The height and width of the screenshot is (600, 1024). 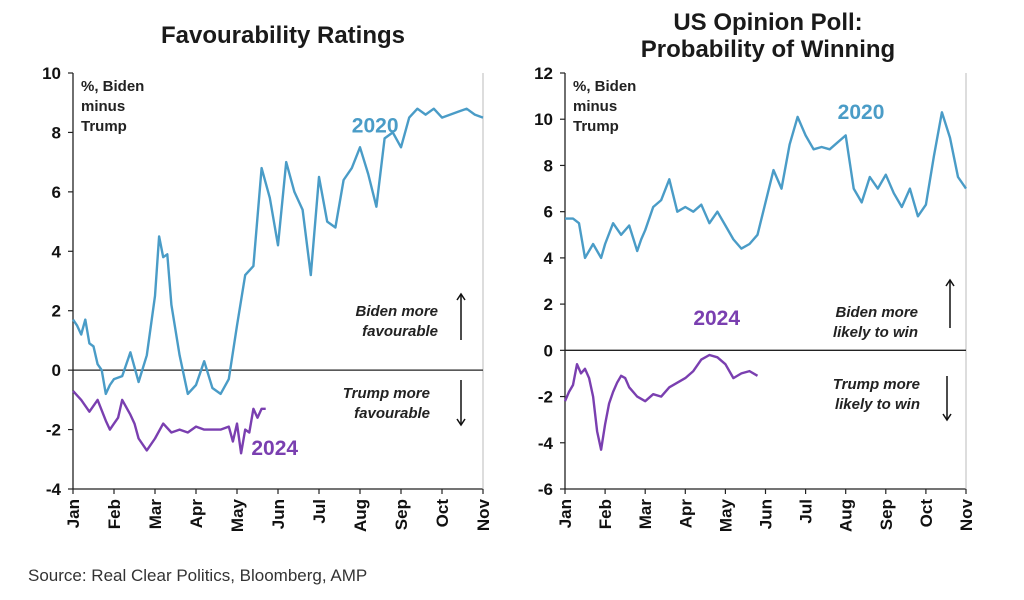 What do you see at coordinates (766, 185) in the screenshot?
I see `series-line-2020` at bounding box center [766, 185].